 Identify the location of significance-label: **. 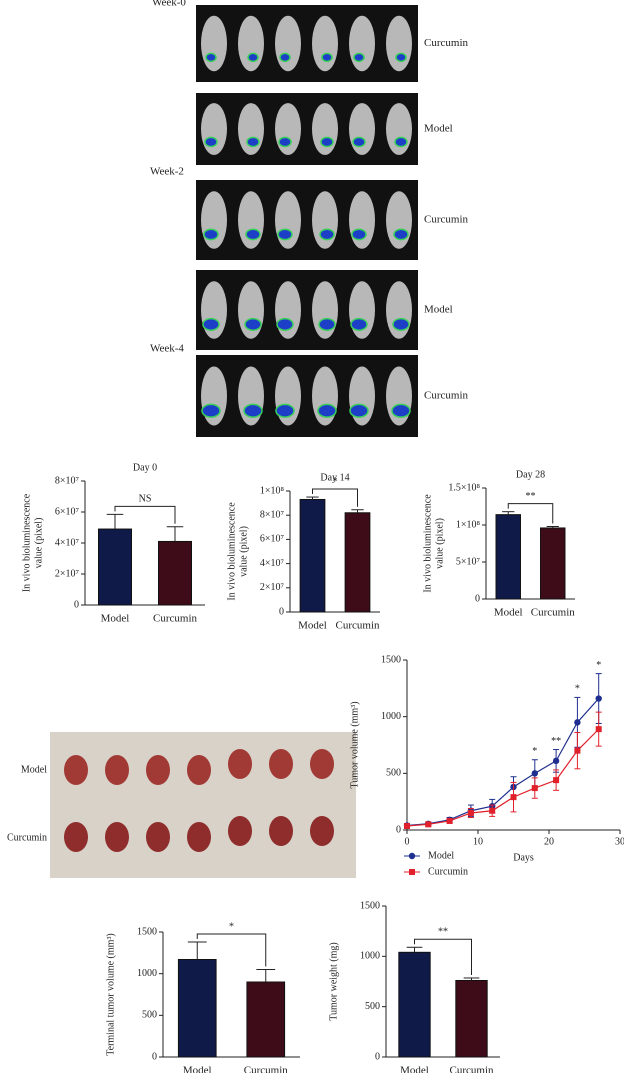
(531, 496).